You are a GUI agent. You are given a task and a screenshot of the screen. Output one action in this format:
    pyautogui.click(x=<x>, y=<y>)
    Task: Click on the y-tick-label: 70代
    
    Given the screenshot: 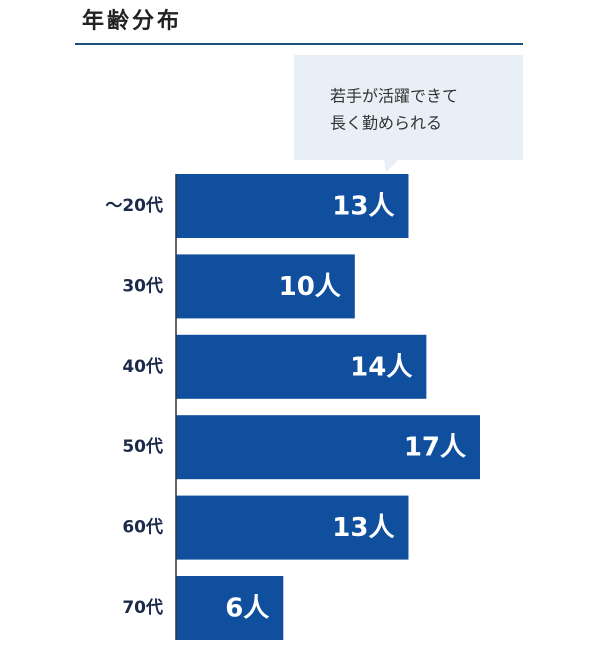 What is the action you would take?
    pyautogui.click(x=142, y=607)
    